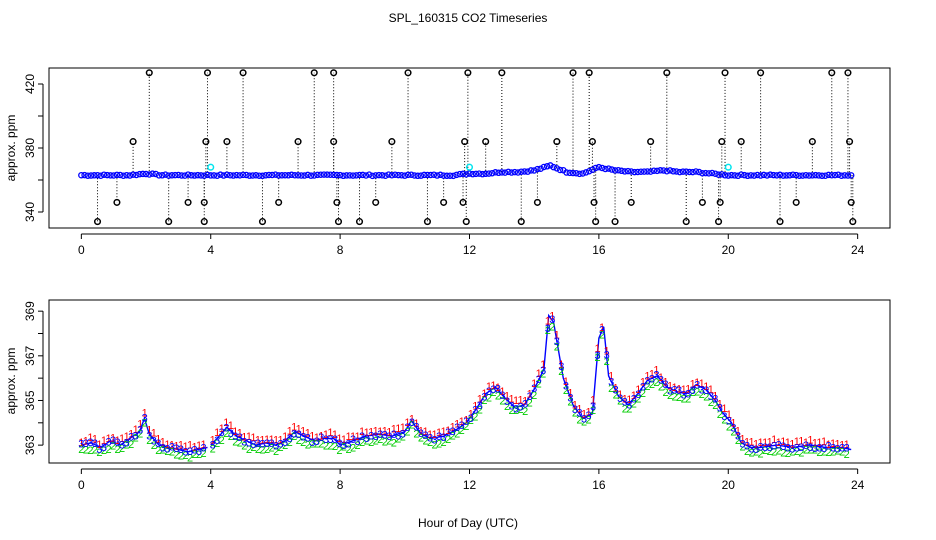 This screenshot has width=936, height=540. What do you see at coordinates (30, 445) in the screenshot?
I see `y-tick-label: 363` at bounding box center [30, 445].